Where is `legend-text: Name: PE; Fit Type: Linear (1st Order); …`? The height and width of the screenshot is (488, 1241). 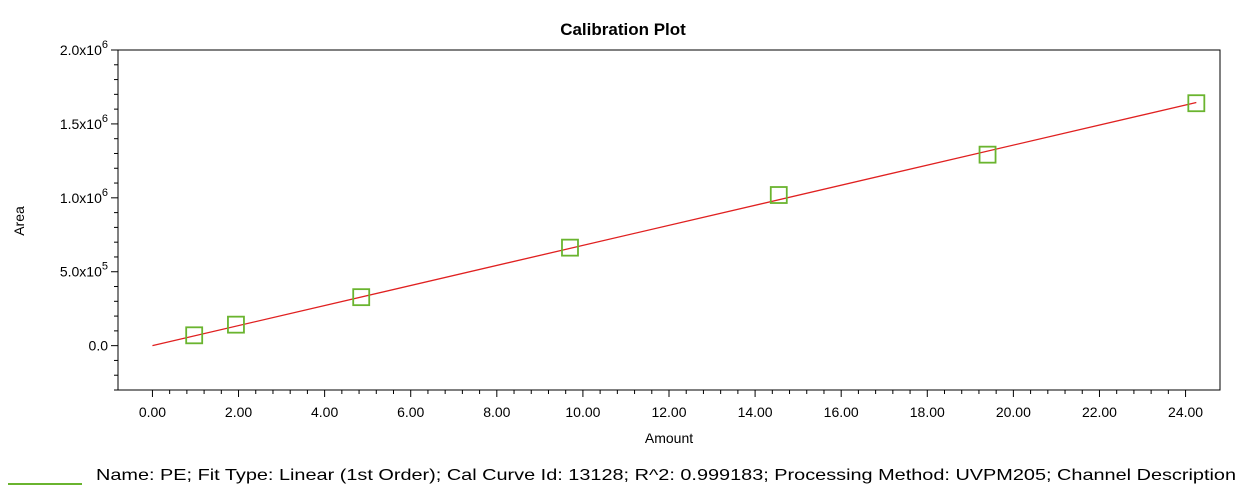 legend-text: Name: PE; Fit Type: Linear (1st Order); … is located at coordinates (666, 475).